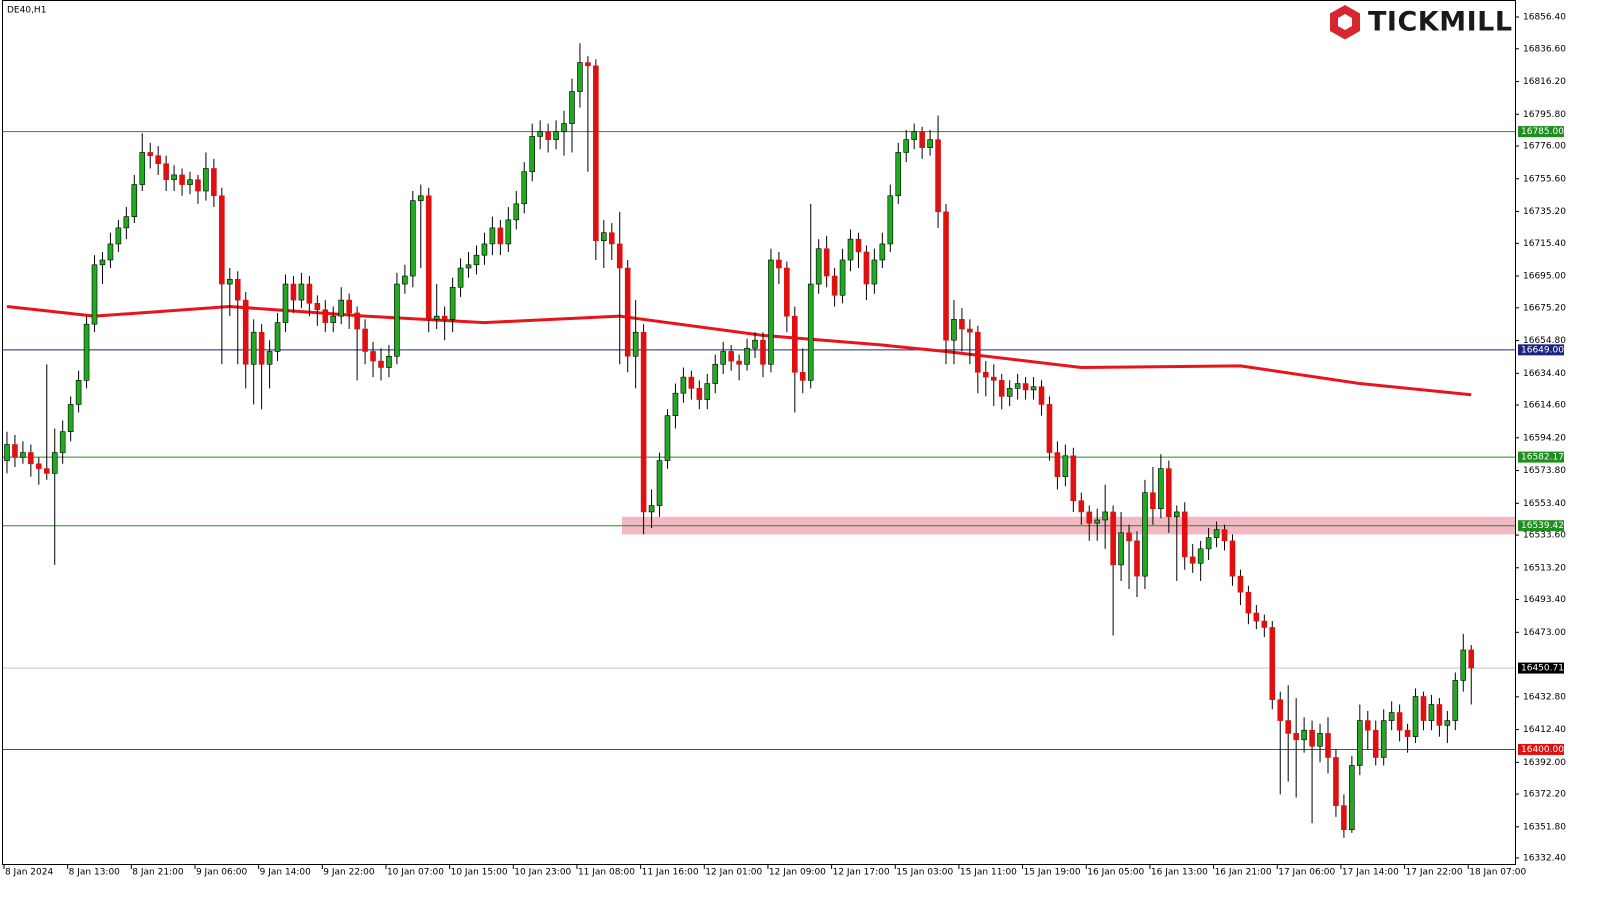 The width and height of the screenshot is (1600, 900). What do you see at coordinates (670, 873) in the screenshot?
I see `x-tick-label: 11 Jan 16:00` at bounding box center [670, 873].